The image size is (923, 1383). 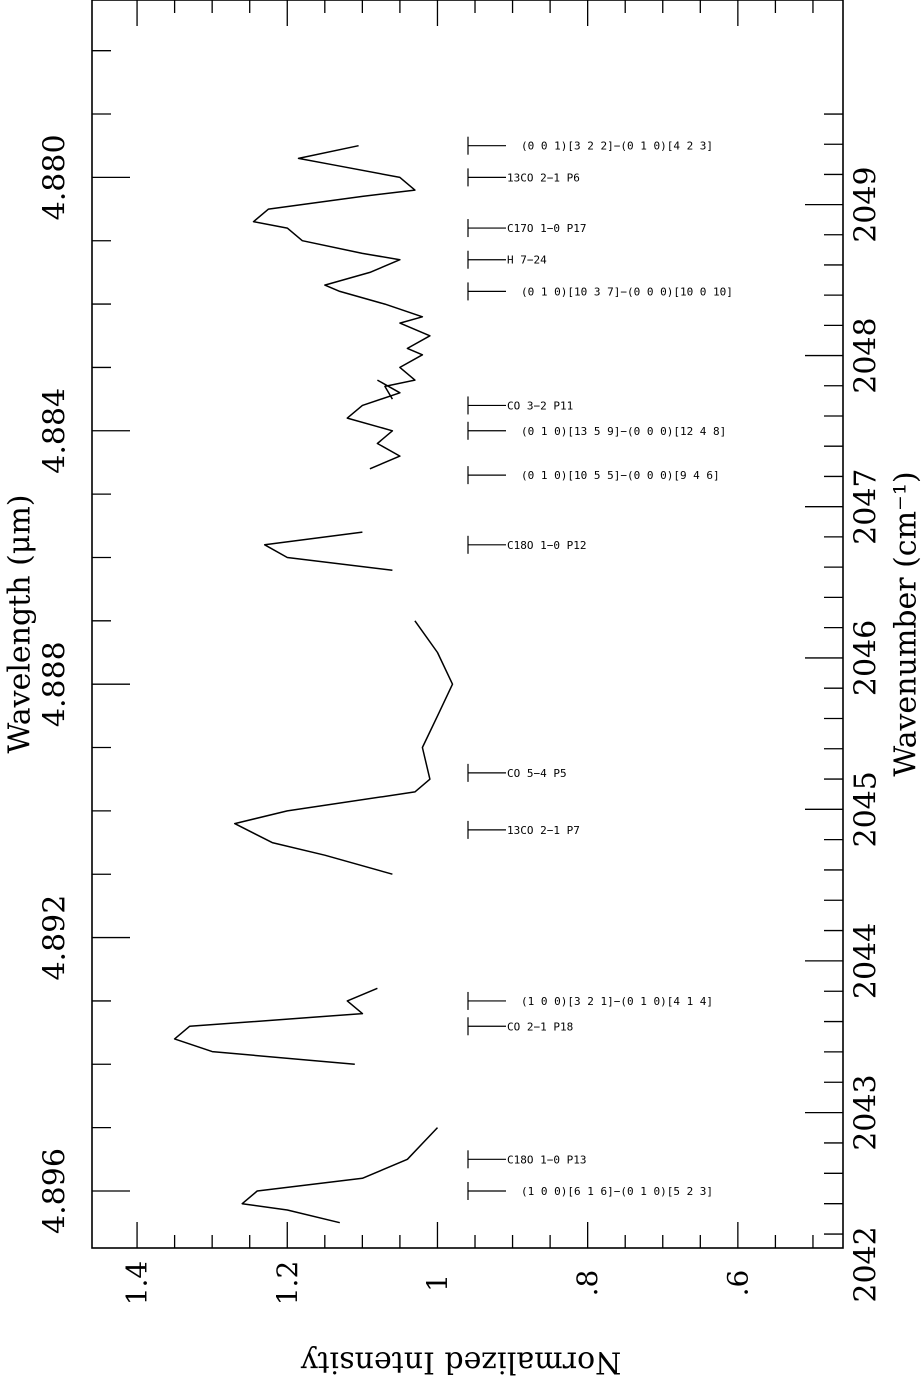 I want to click on line-id-label: H 7−24, so click(x=527, y=260).